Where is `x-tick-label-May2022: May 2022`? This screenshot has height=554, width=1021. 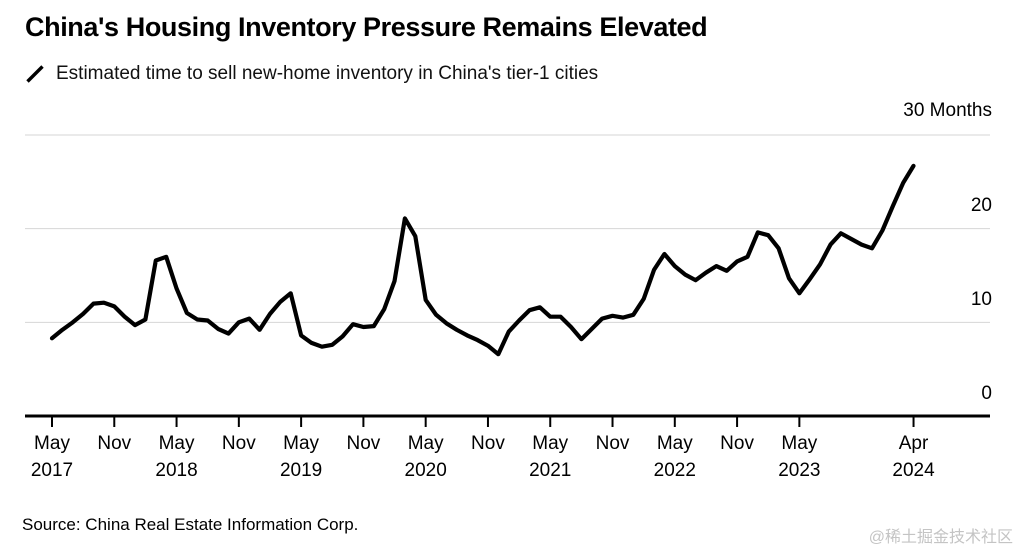 x-tick-label-May2022: May 2022 is located at coordinates (674, 457).